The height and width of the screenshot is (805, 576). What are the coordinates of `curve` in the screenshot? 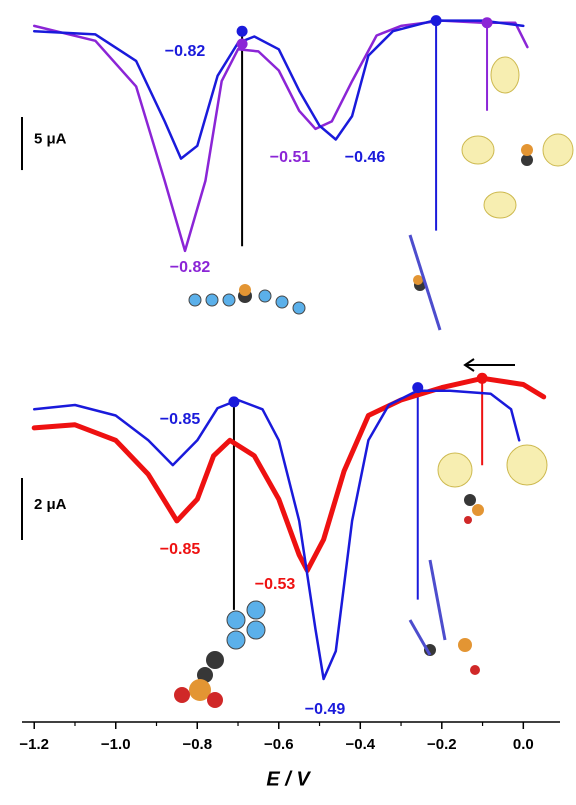 It's located at (278, 89).